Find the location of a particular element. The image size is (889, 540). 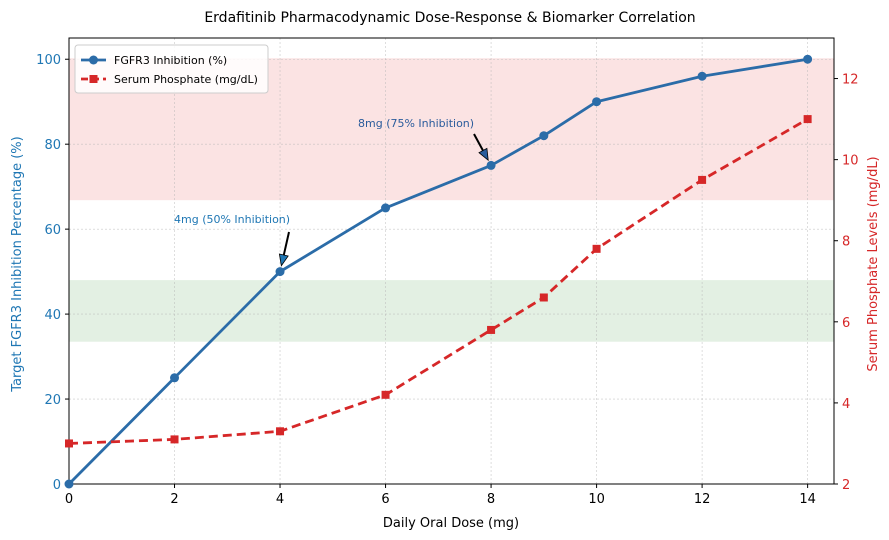

legend-marker-inhibition is located at coordinates (93, 60).